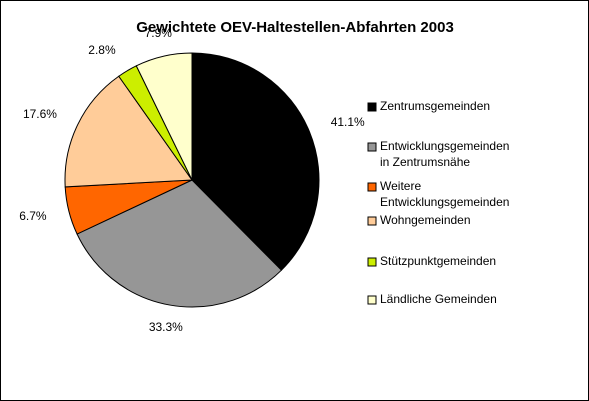  What do you see at coordinates (438, 299) in the screenshot?
I see `legend-label: Ländliche Gemeinden` at bounding box center [438, 299].